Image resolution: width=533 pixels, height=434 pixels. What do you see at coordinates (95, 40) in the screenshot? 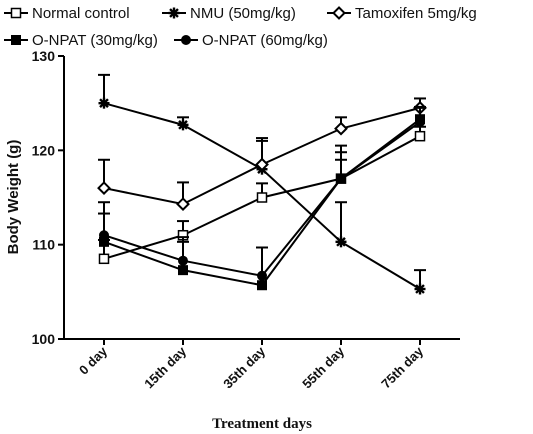
I see `legend-label: O-NPAT (30mg/kg)` at bounding box center [95, 40].